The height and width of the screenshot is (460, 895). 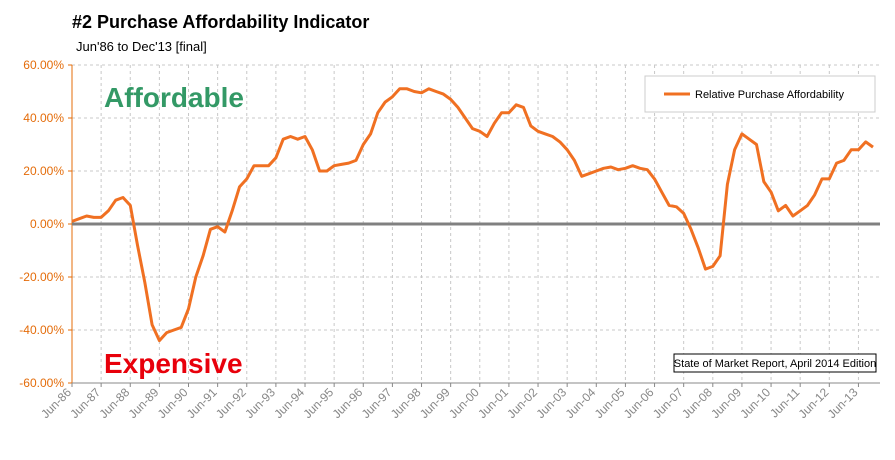 What do you see at coordinates (173, 363) in the screenshot?
I see `annotation-expensive: Expensive` at bounding box center [173, 363].